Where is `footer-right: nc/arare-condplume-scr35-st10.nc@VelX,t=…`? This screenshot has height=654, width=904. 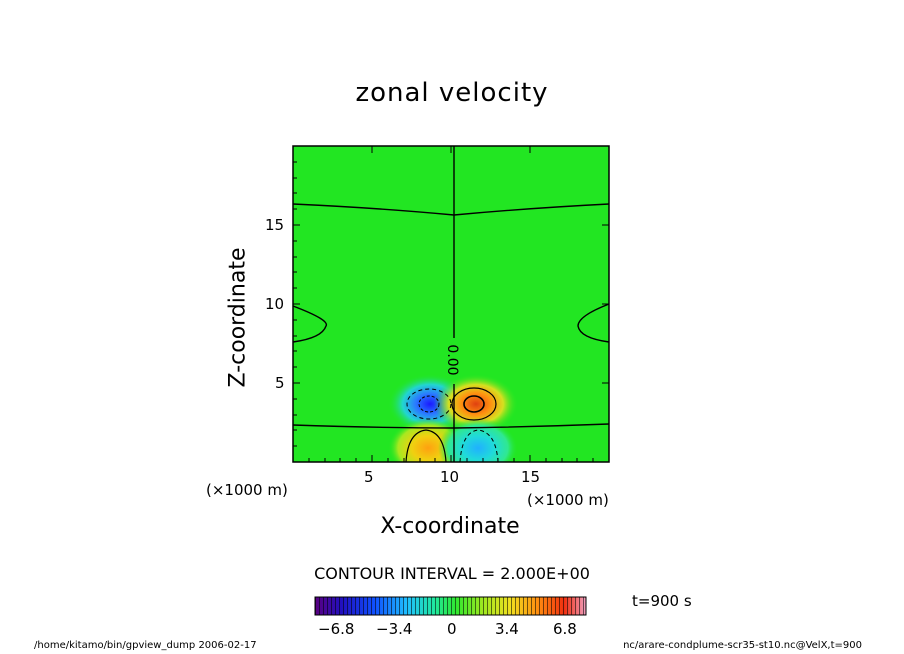 footer-right: nc/arare-condplume-scr35-st10.nc@VelX,t=… is located at coordinates (742, 645).